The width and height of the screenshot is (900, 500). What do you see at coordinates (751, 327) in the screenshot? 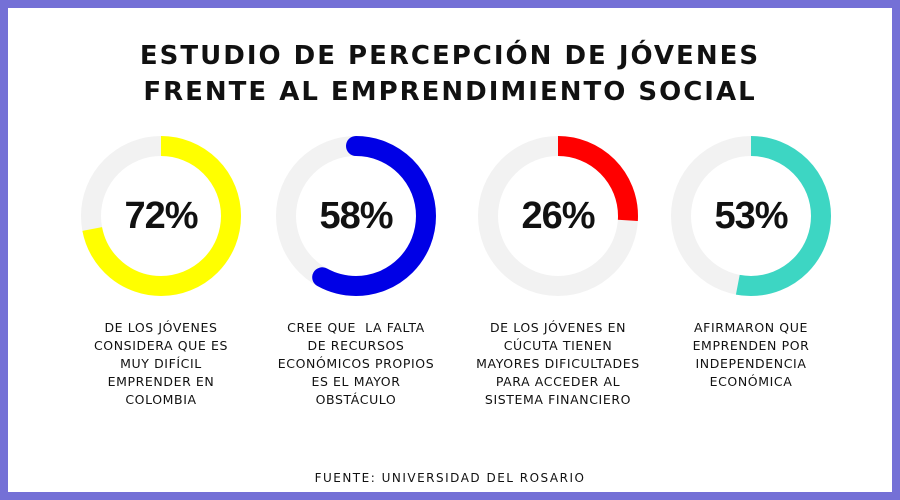
I see `stat-4-desc-line: AFIRMARON QUE` at bounding box center [751, 327].